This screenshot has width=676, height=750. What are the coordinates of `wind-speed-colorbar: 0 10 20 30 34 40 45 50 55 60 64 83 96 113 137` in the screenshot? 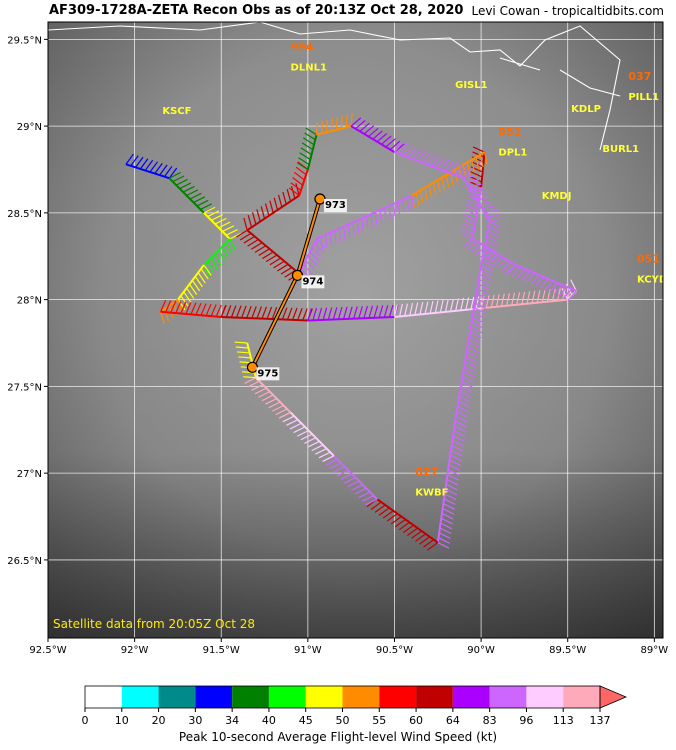 It's located at (355, 706).